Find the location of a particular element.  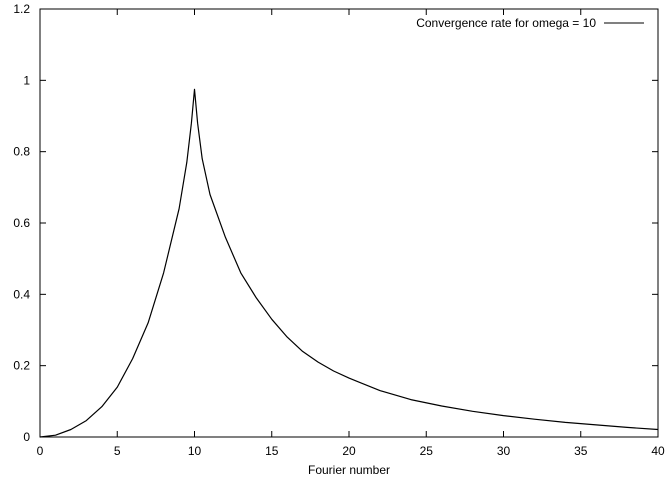

y-tick-label: 0.8 is located at coordinates (21, 152).